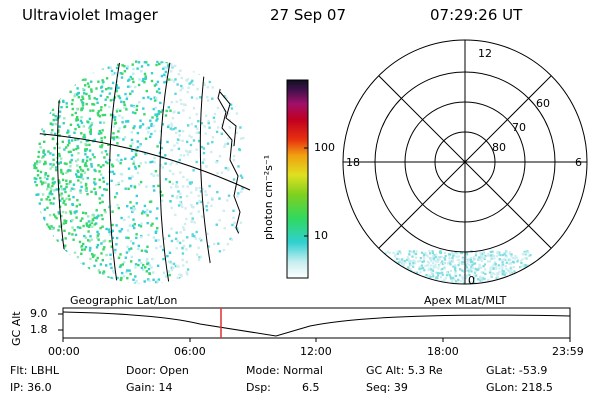 Image resolution: width=600 pixels, height=400 pixels. I want to click on lat-label-60: 60, so click(543, 103).